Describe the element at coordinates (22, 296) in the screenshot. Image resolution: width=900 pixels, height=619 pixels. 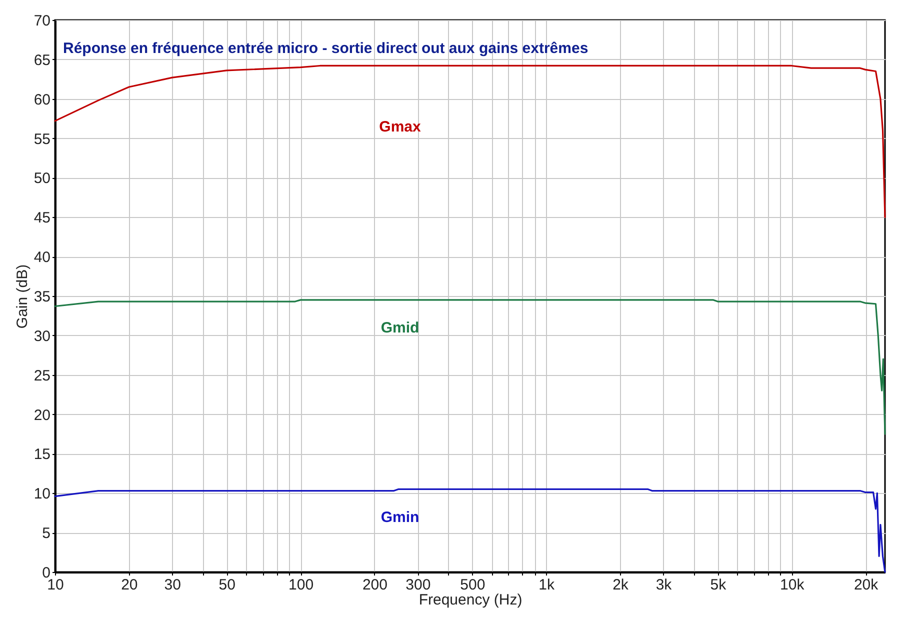
I see `y-axis-title: Gain (dB)` at that location.